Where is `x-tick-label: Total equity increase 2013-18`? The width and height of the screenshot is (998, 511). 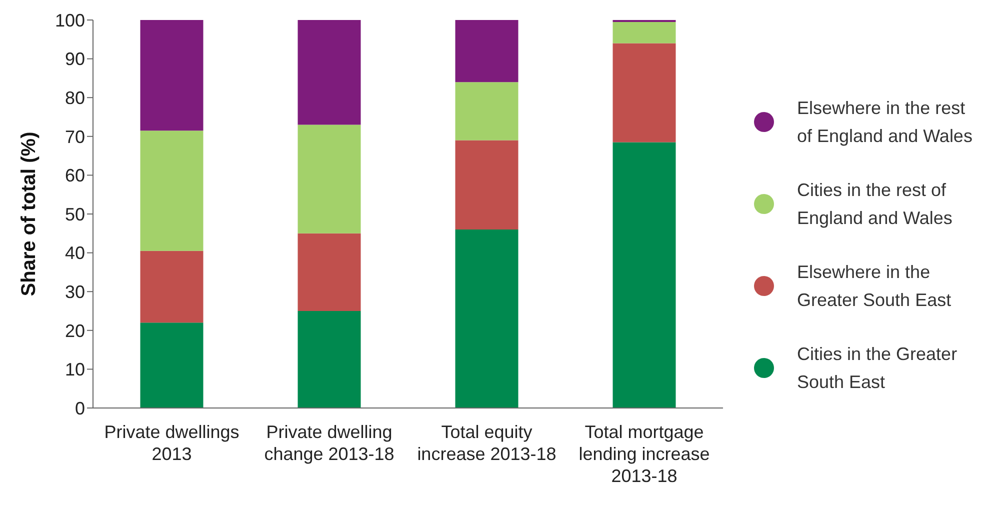
x-tick-label: Total equity increase 2013-18 is located at coordinates (486, 443).